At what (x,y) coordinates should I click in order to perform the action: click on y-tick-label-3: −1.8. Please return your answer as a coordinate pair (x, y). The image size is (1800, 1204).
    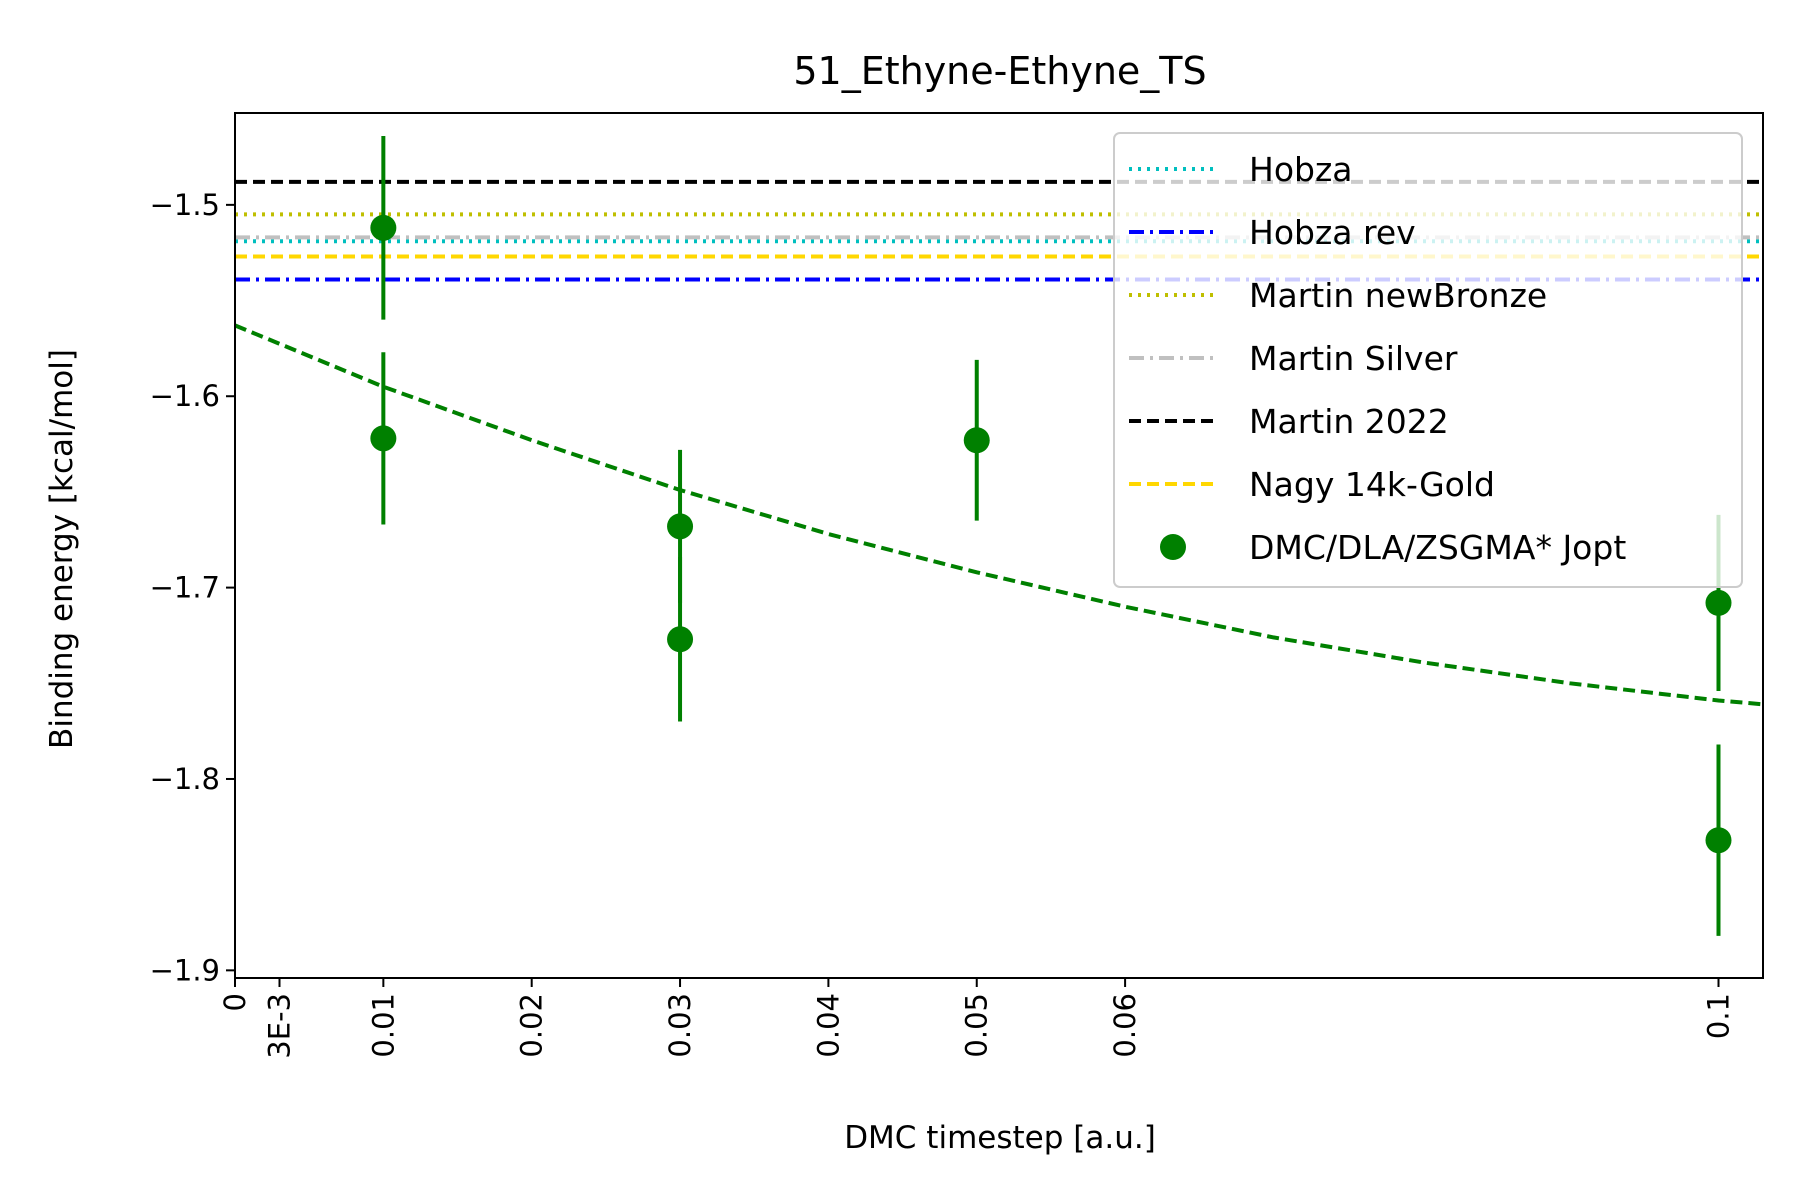
    Looking at the image, I should click on (185, 779).